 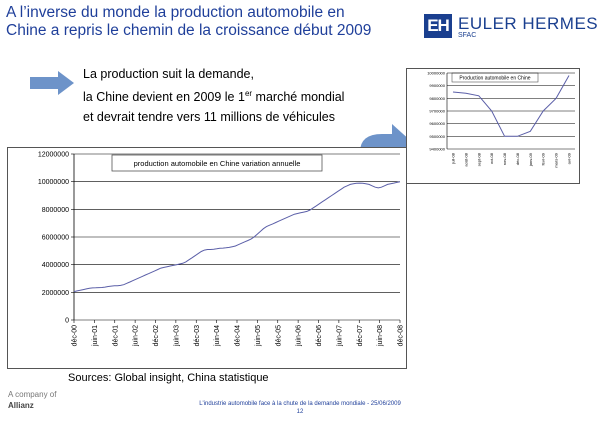 I want to click on page-number: 12, so click(x=300, y=412).